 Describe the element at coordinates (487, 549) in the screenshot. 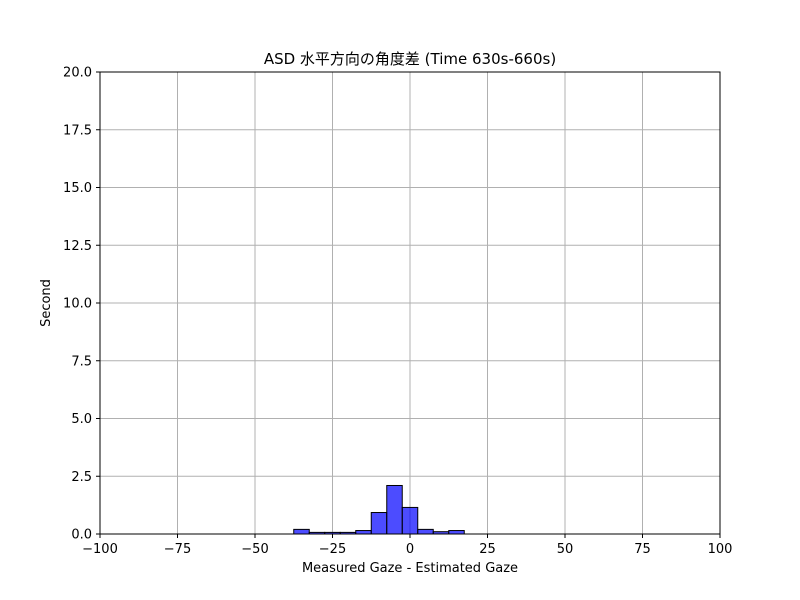

I see `x-tick-label: 25` at that location.